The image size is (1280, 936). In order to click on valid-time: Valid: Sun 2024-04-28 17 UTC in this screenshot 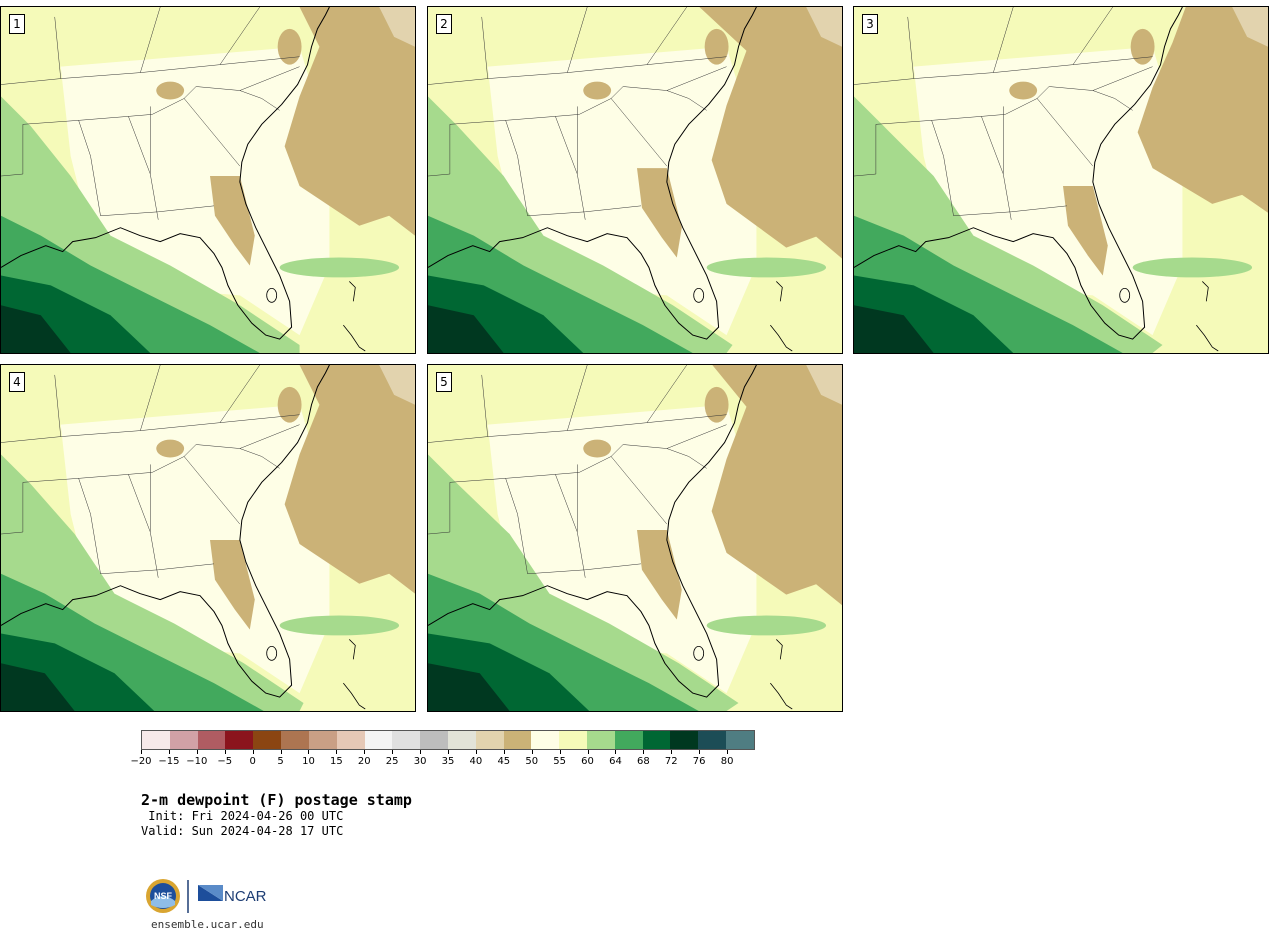, I will do `click(242, 831)`.